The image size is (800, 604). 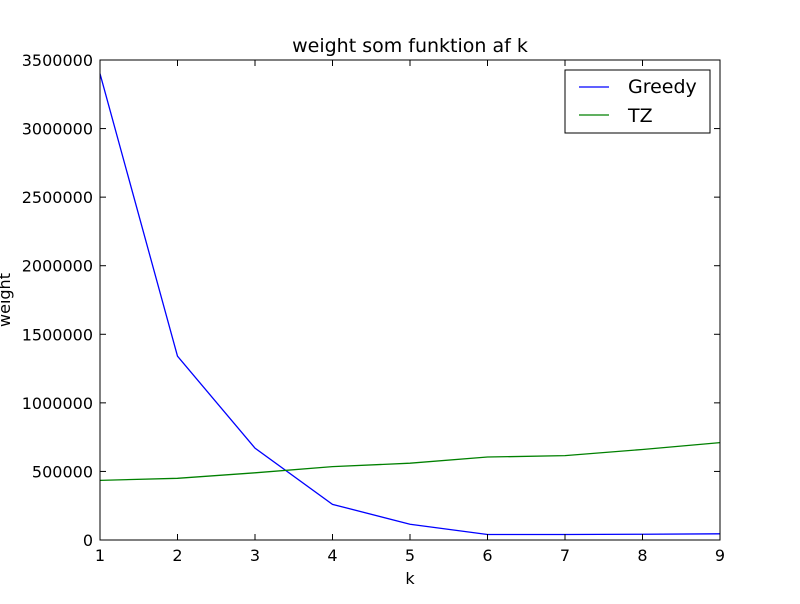 I want to click on legend-label-greedy: Greedy, so click(x=662, y=87).